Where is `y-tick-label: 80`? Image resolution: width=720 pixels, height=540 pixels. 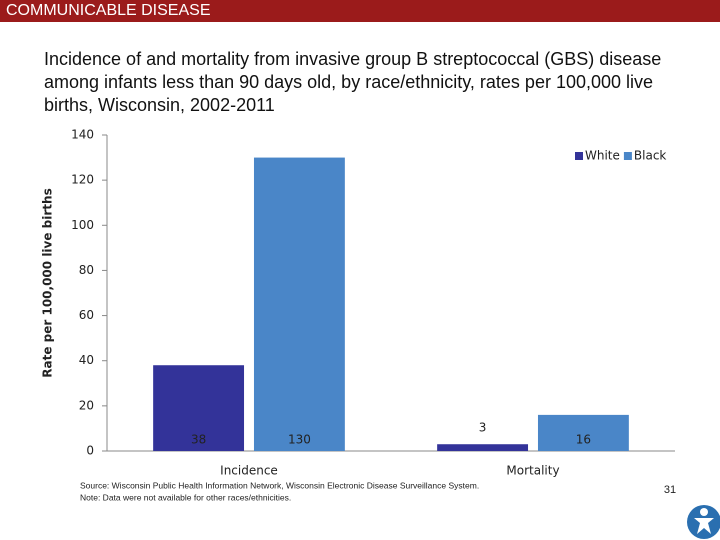 y-tick-label: 80 is located at coordinates (86, 270).